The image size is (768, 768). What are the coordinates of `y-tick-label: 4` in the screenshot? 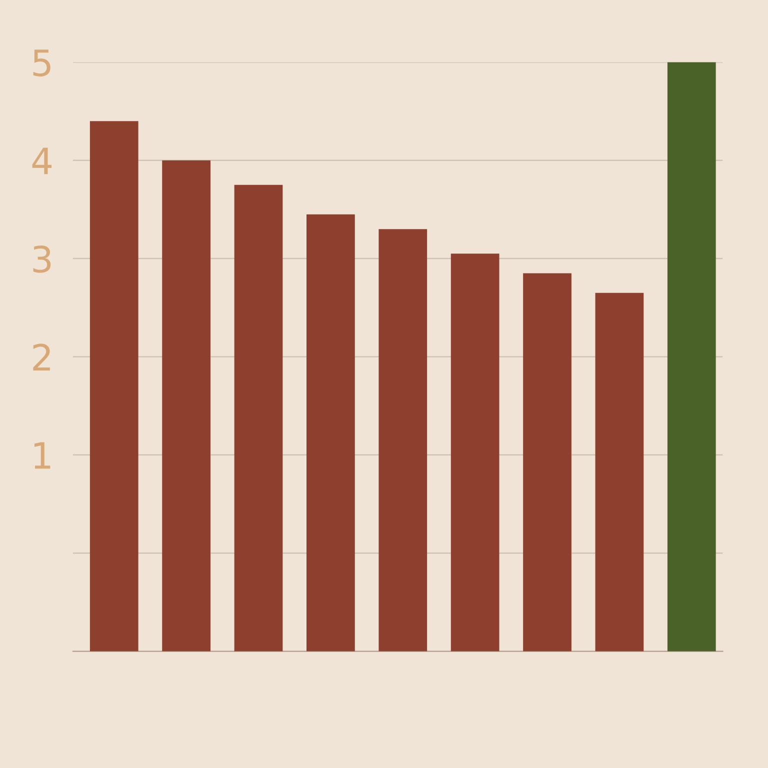 It's located at (42, 161).